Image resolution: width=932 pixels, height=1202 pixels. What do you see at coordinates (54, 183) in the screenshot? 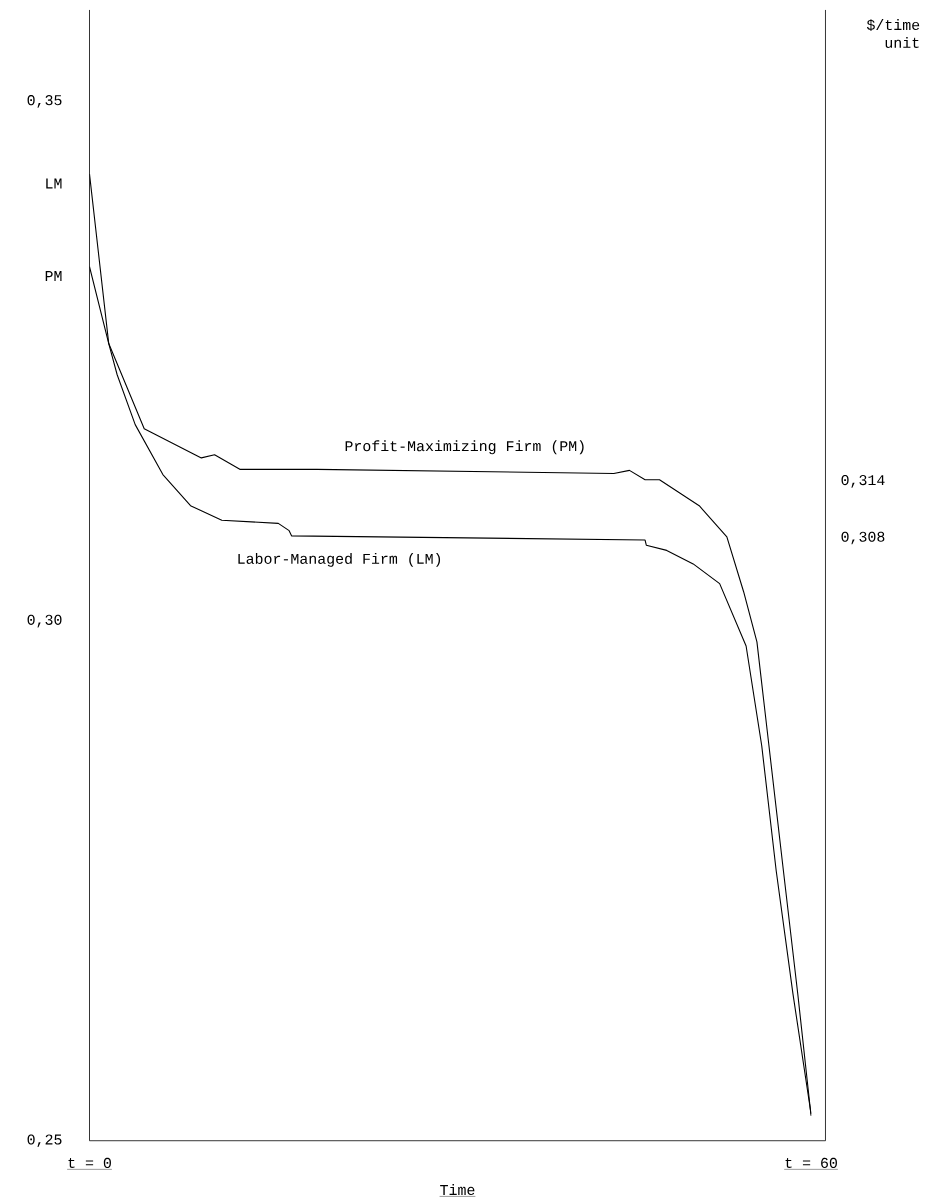
I see `y-tick-label: LM` at bounding box center [54, 183].